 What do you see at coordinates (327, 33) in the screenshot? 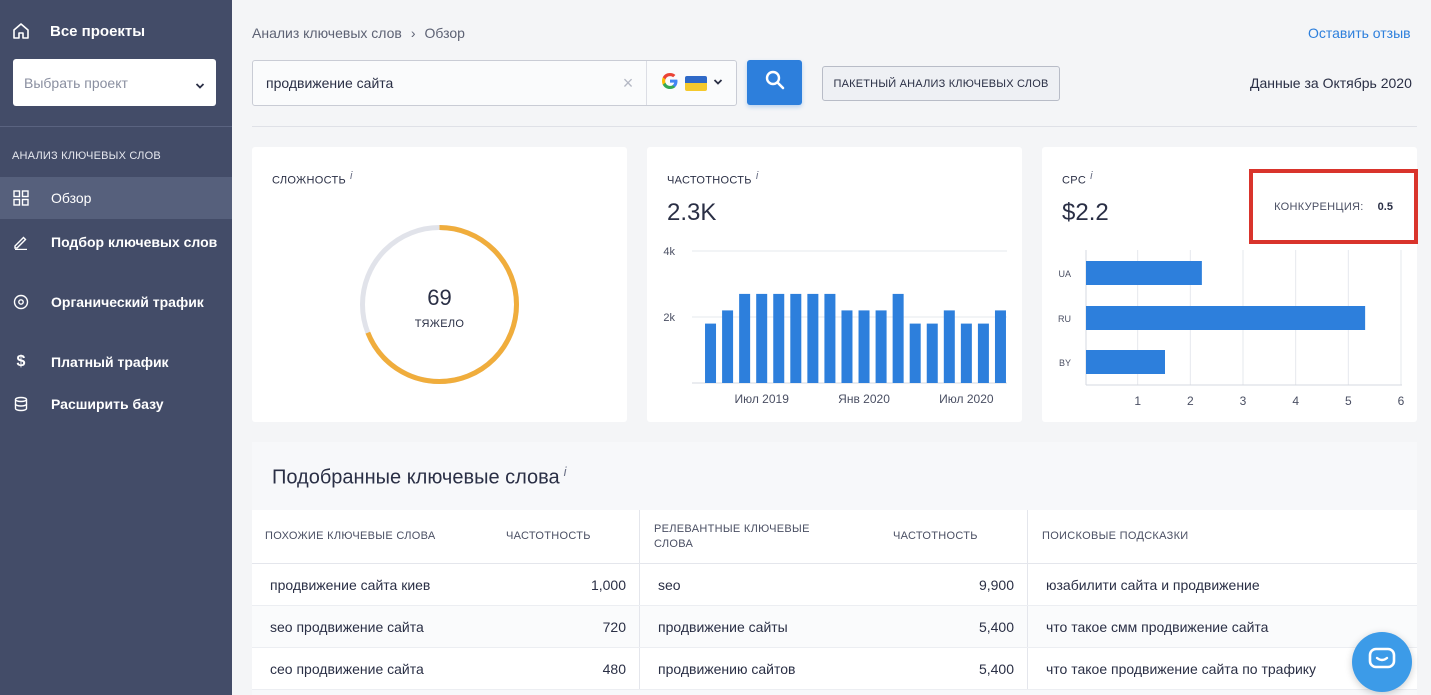
I see `breadcrumb-item-keyword-analysis: Анализ ключевых слов` at bounding box center [327, 33].